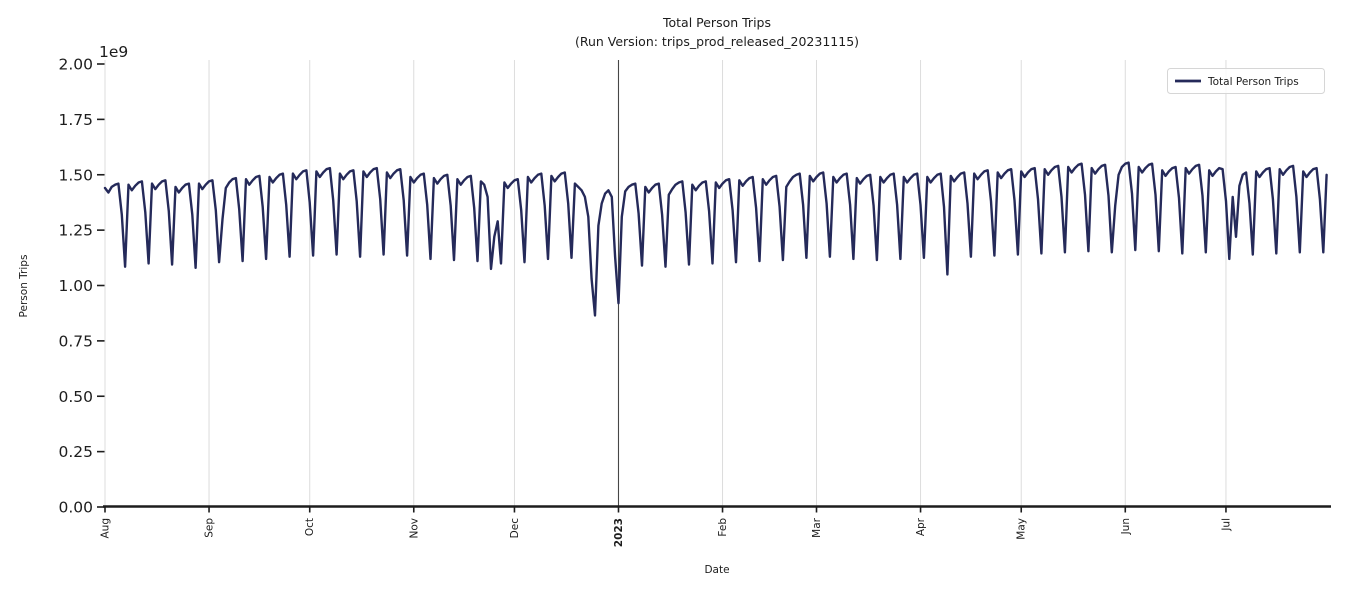 The image size is (1350, 600). I want to click on y-tick-label: 0.50, so click(75, 397).